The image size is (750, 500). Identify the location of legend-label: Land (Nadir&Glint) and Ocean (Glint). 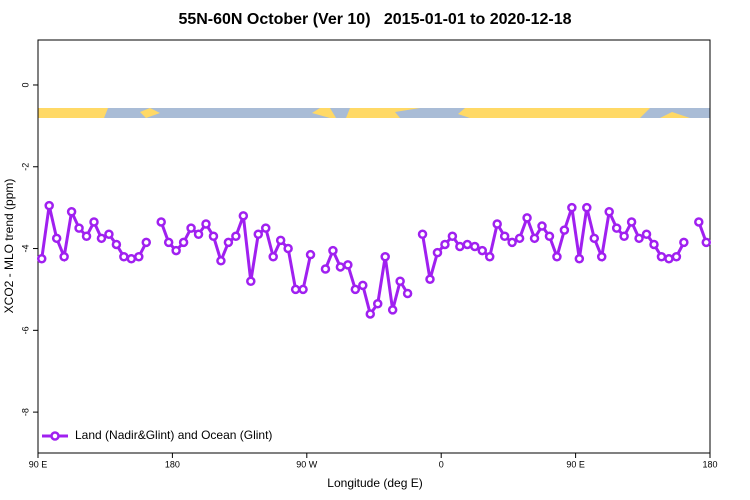
(173, 435).